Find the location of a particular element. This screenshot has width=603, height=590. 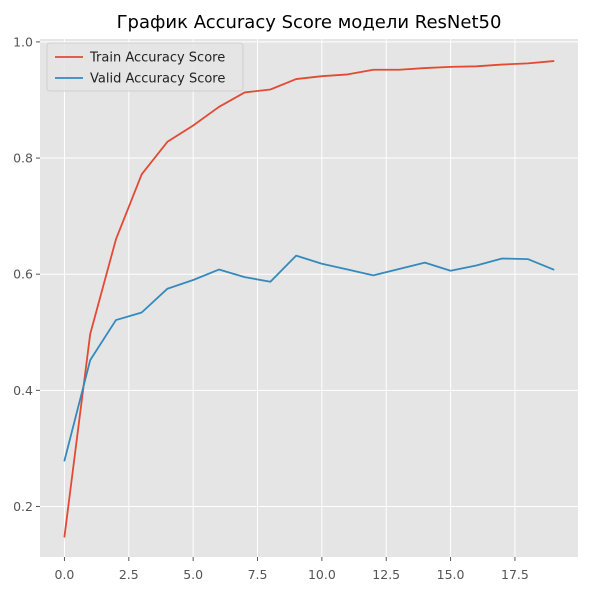

legend-label: Train Accuracy Score is located at coordinates (157, 58).